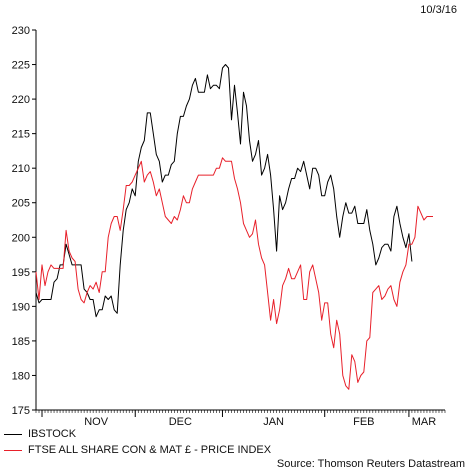  Describe the element at coordinates (21, 273) in the screenshot. I see `y-tick-label: 195` at that location.